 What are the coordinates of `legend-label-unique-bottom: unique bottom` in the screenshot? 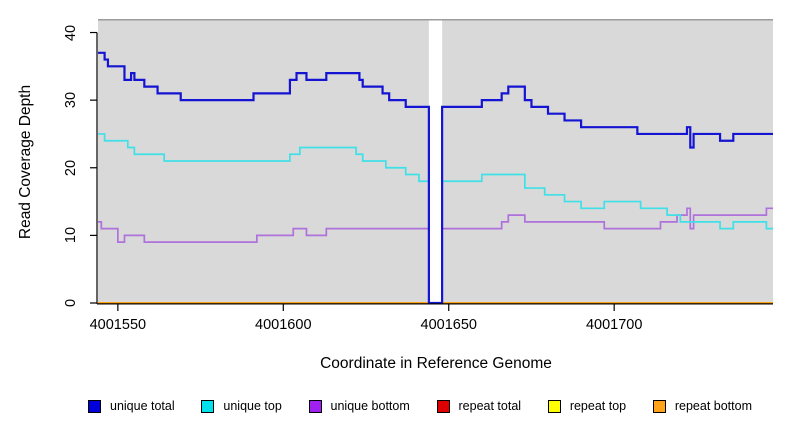 It's located at (370, 406).